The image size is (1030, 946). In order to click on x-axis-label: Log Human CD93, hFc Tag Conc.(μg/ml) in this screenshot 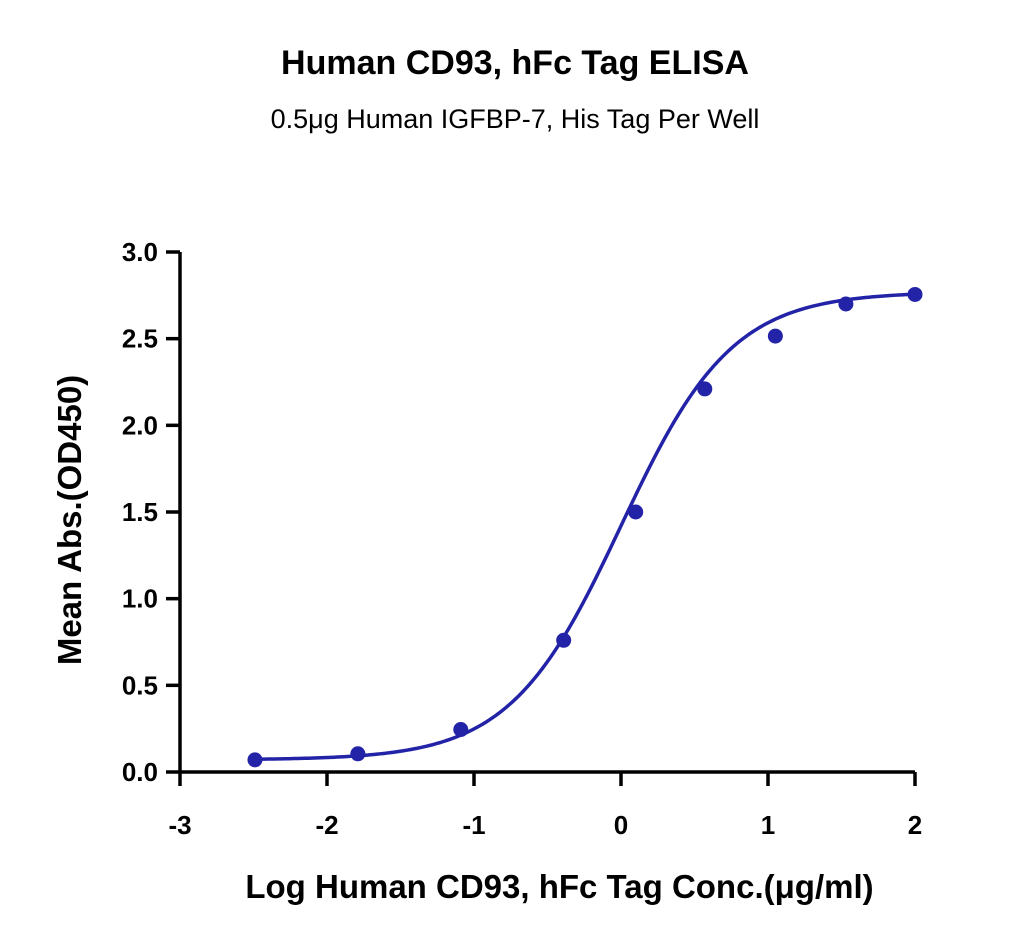, I will do `click(559, 886)`.